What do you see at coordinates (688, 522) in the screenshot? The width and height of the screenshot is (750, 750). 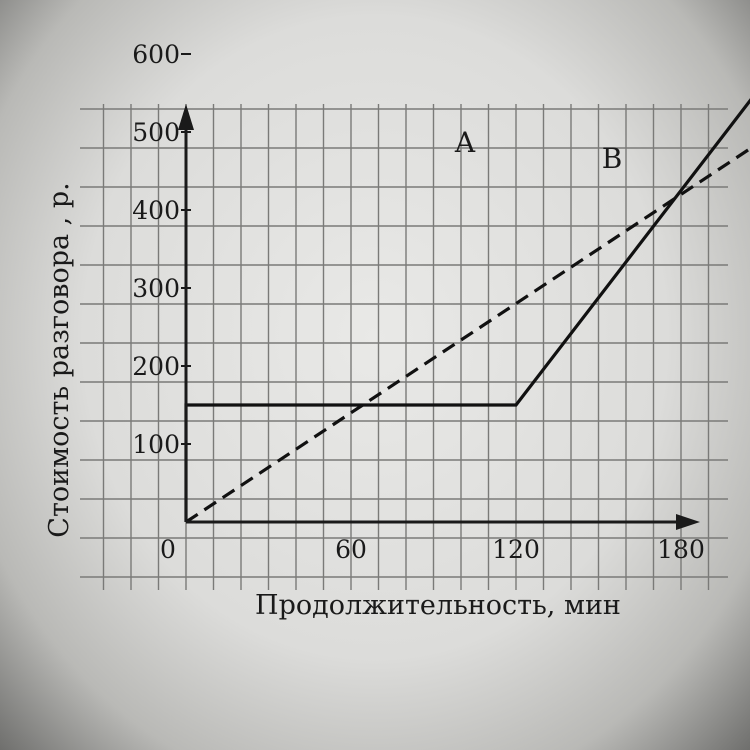 I see `x-axis-arrow` at bounding box center [688, 522].